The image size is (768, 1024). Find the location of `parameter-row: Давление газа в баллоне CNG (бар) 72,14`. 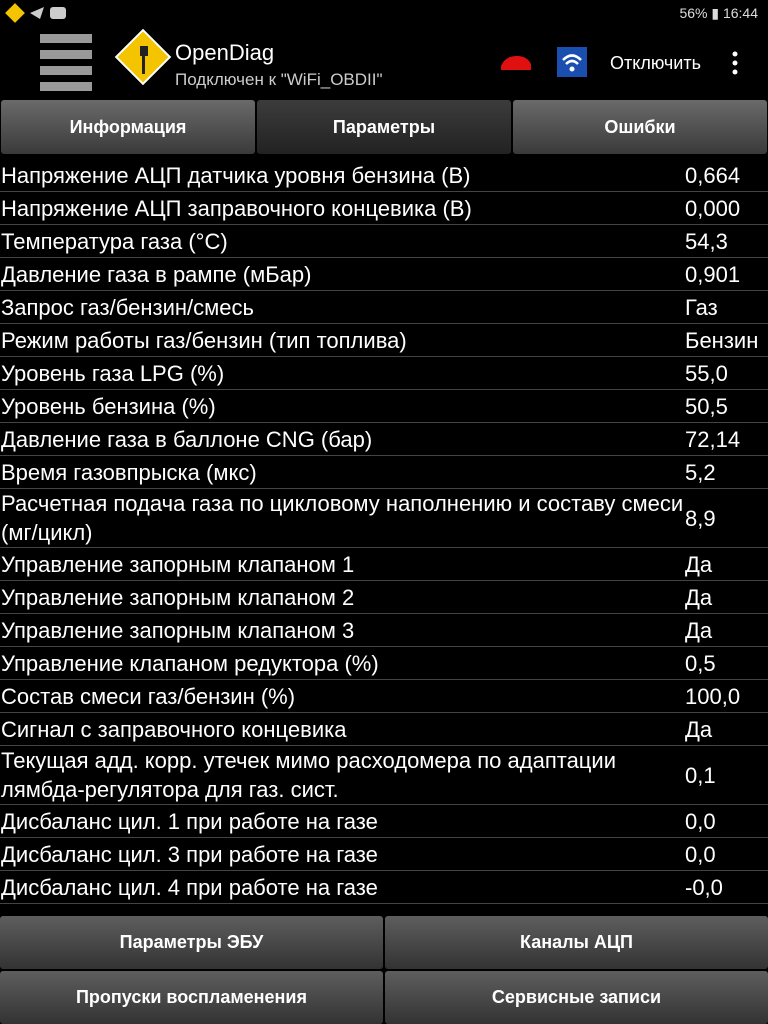

parameter-row: Давление газа в баллоне CNG (бар) 72,14 is located at coordinates (384, 439).